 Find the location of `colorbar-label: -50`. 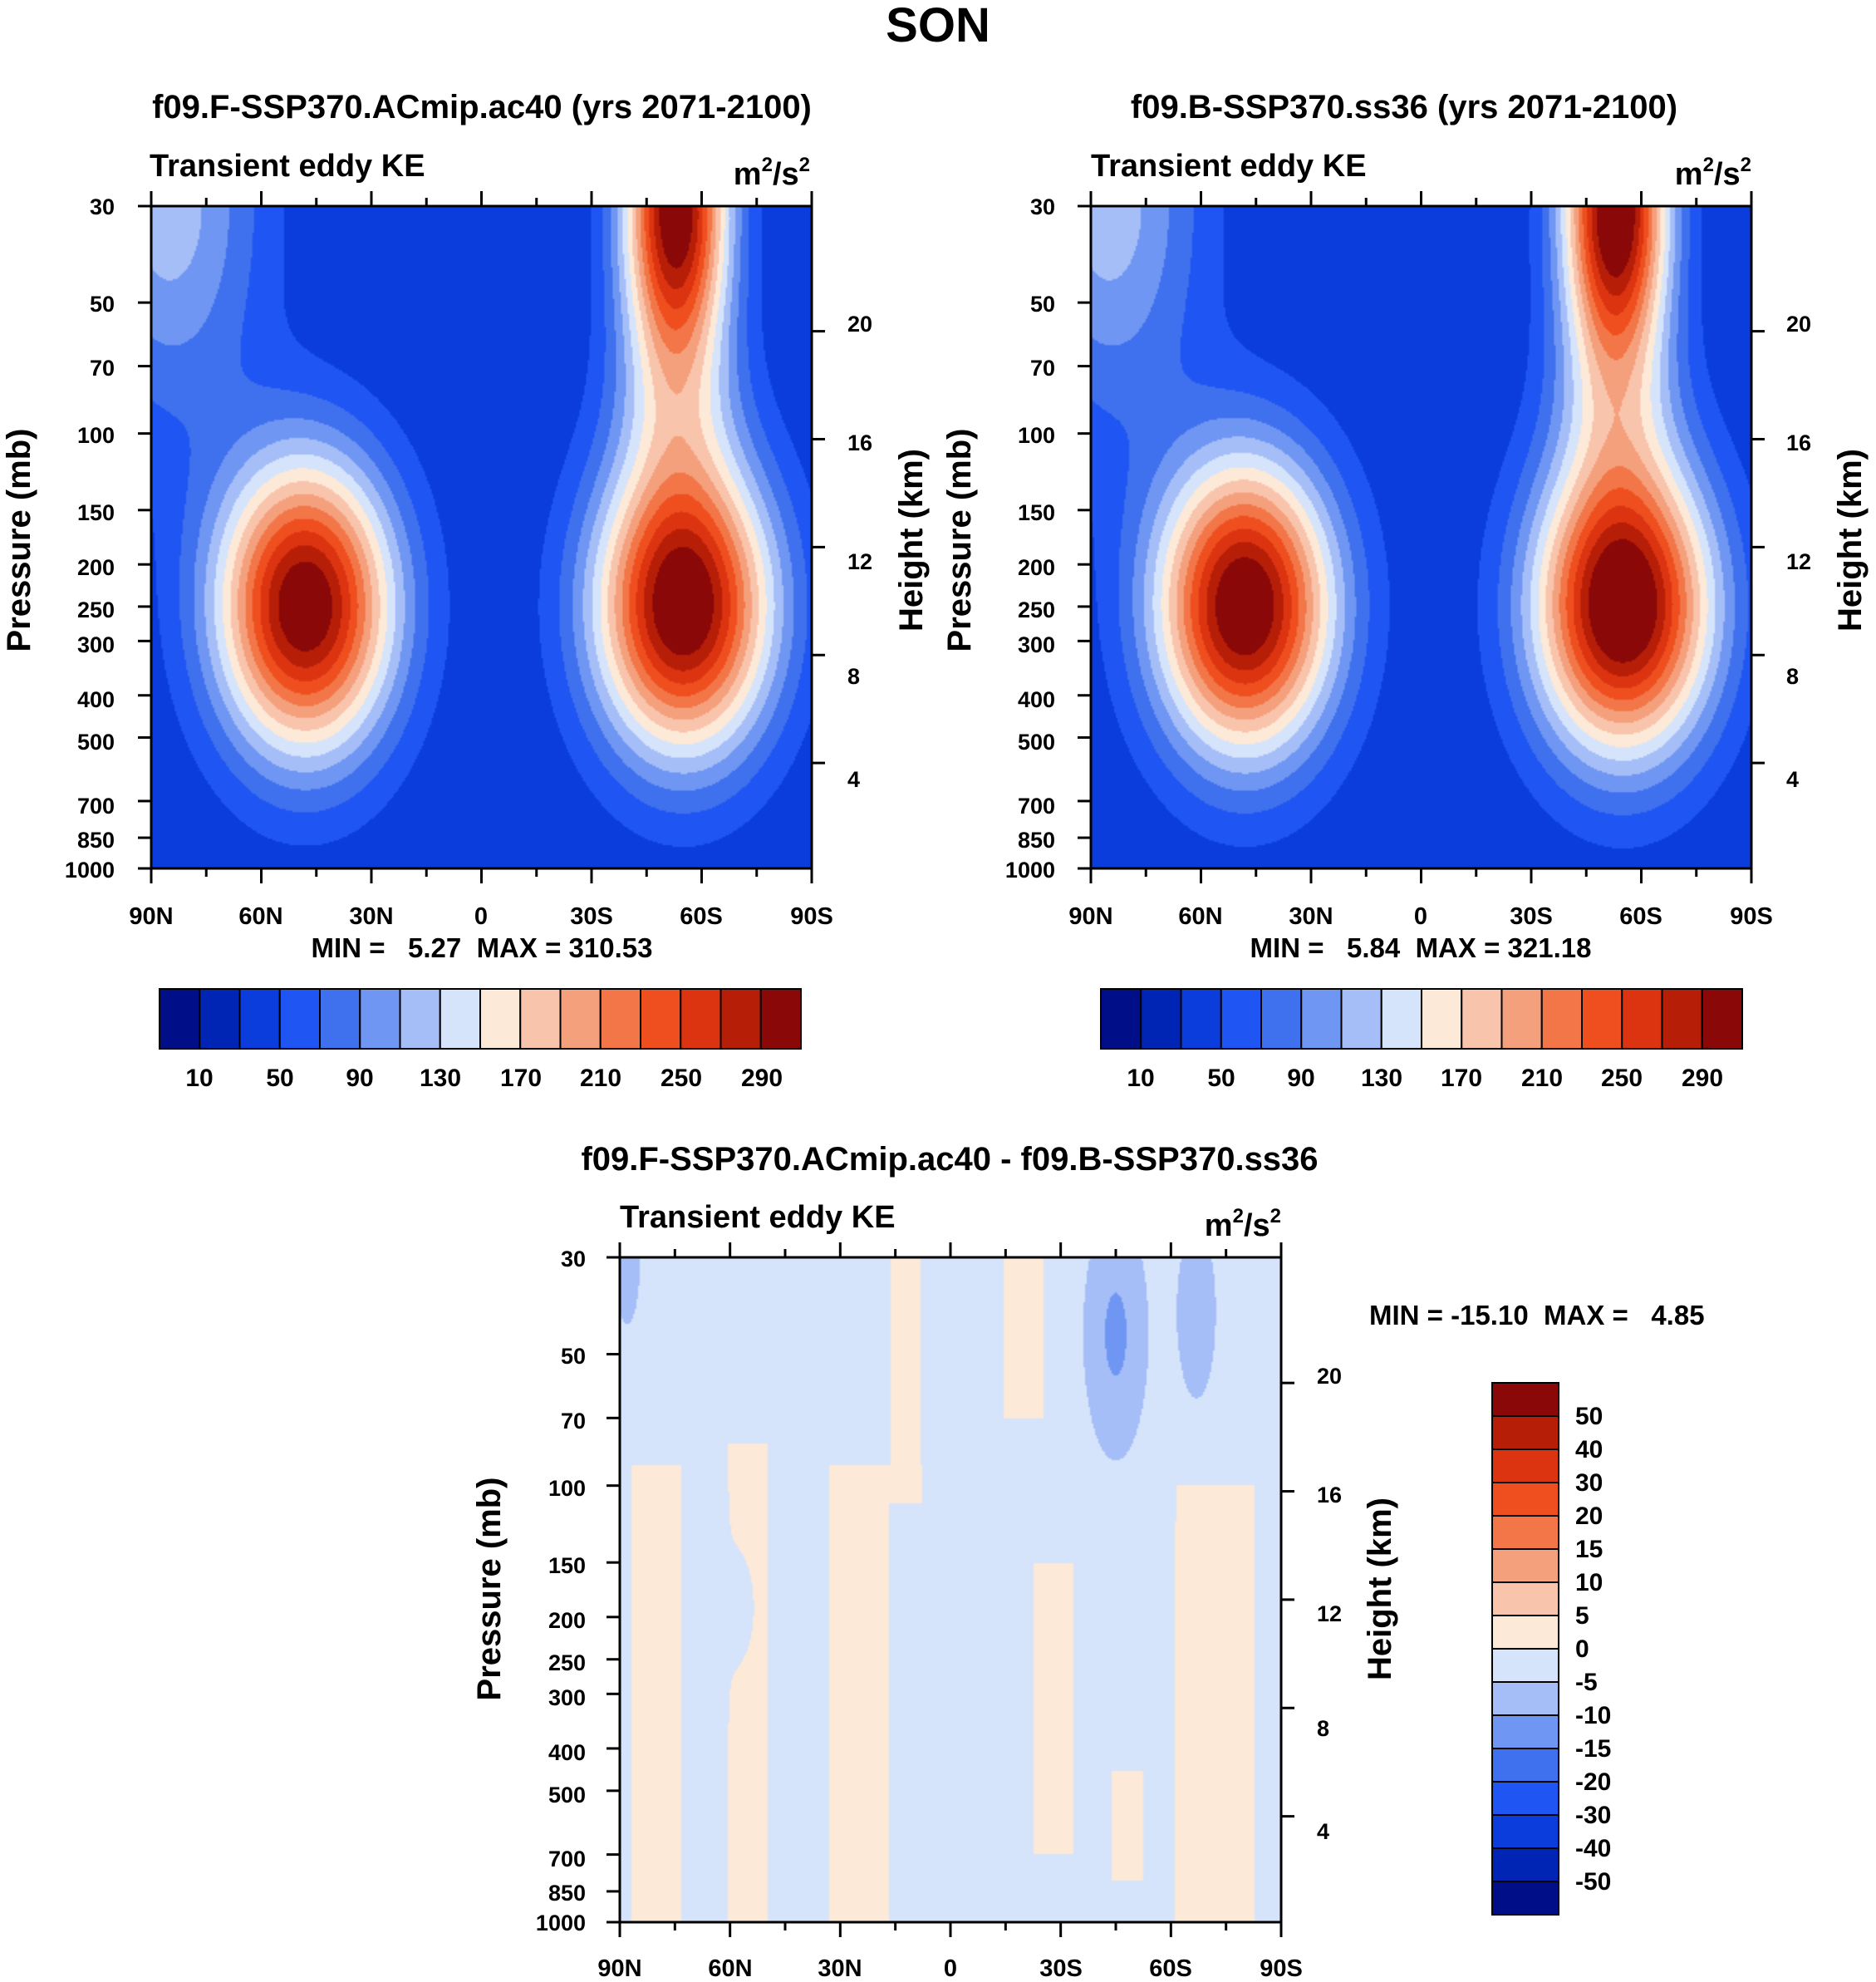

colorbar-label: -50 is located at coordinates (1593, 1882).